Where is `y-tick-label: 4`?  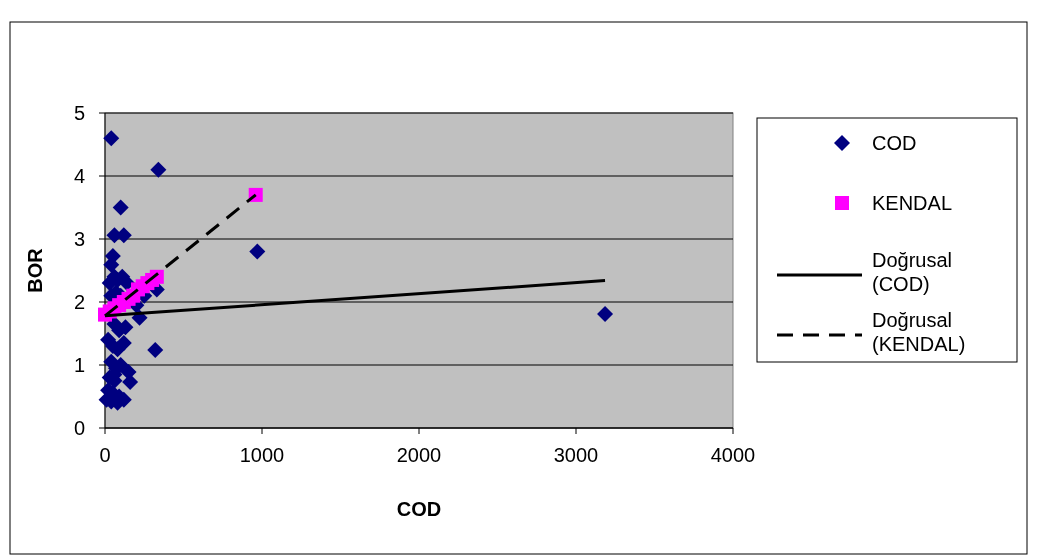 y-tick-label: 4 is located at coordinates (79, 176).